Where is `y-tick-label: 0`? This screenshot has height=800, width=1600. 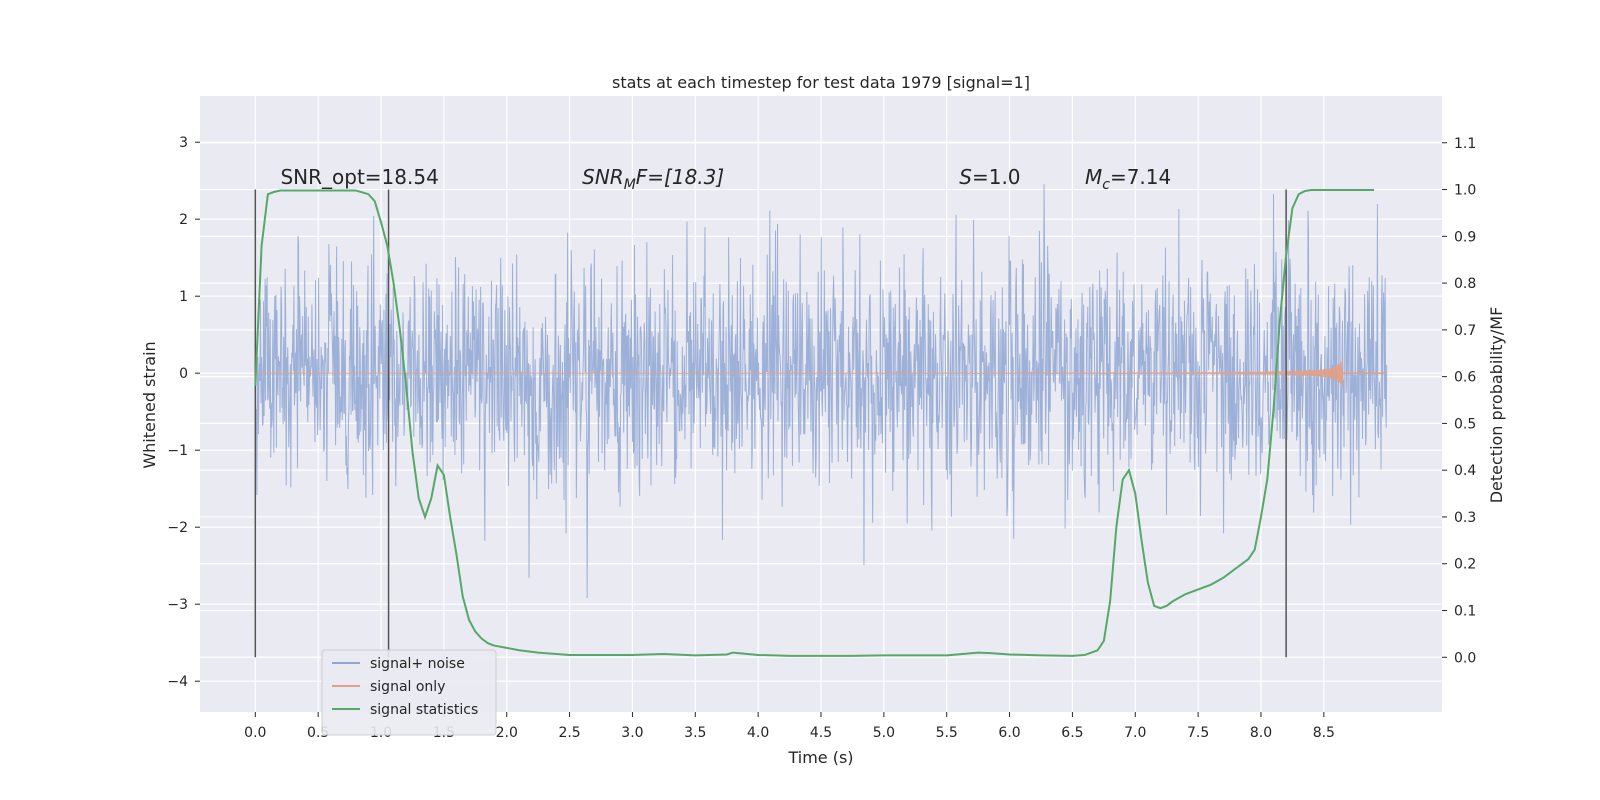 y-tick-label: 0 is located at coordinates (183, 374).